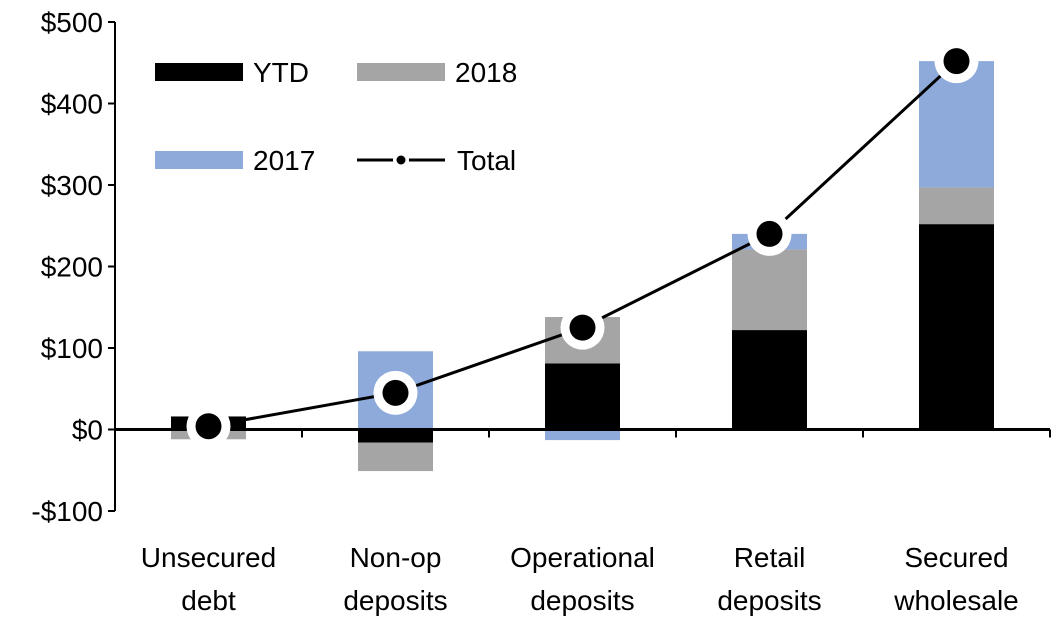 This screenshot has width=1055, height=634. What do you see at coordinates (72, 104) in the screenshot?
I see `y-tick-label: $400` at bounding box center [72, 104].